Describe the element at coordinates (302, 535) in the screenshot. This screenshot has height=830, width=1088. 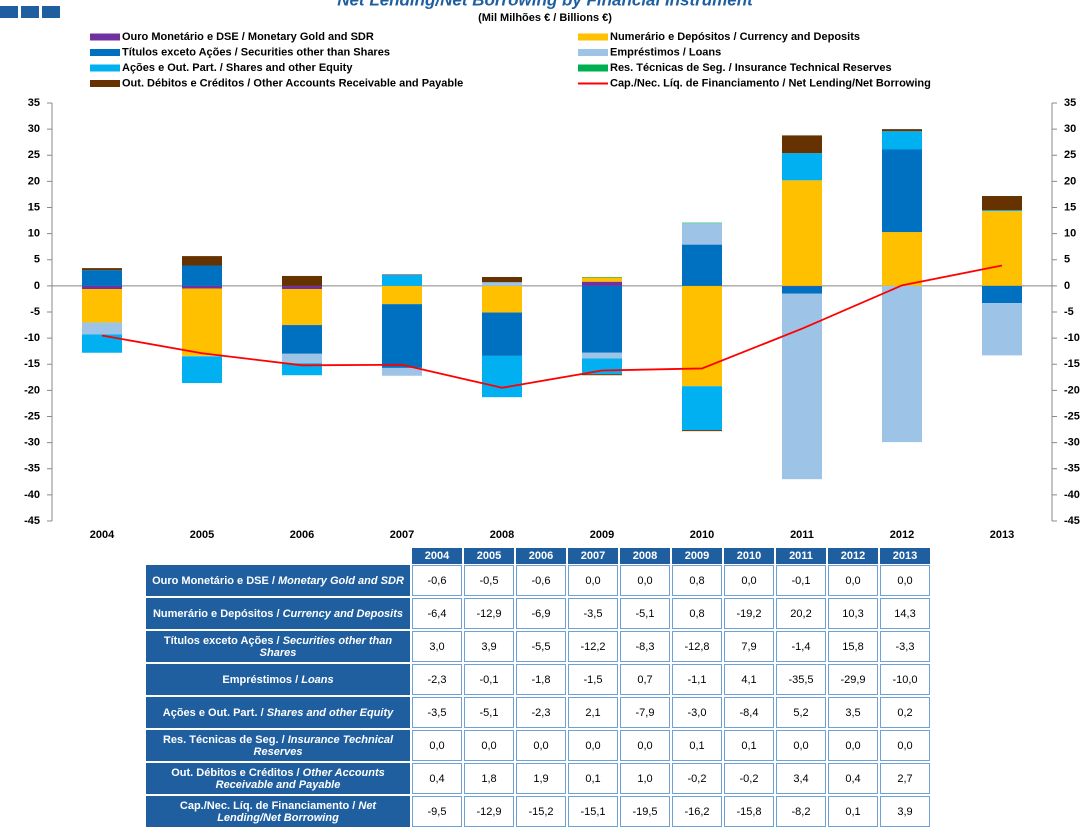
I see `x-tick-label: 2006` at that location.